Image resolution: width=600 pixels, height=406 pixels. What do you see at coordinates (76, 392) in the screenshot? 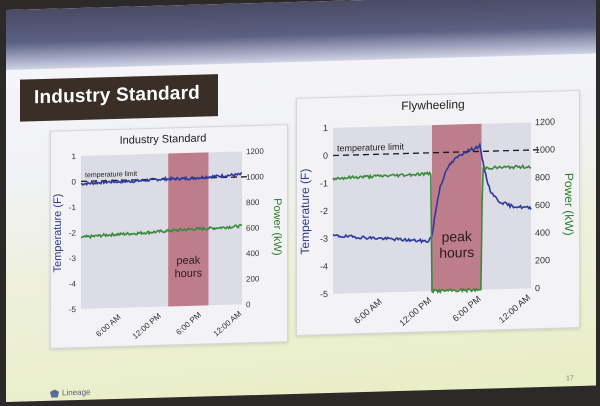
I see `logo-text: Lineage` at bounding box center [76, 392].